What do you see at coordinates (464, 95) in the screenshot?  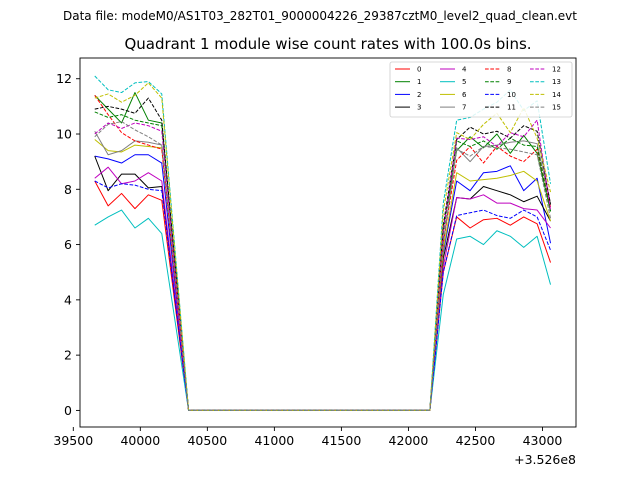 I see `legend-label-6: 6` at bounding box center [464, 95].